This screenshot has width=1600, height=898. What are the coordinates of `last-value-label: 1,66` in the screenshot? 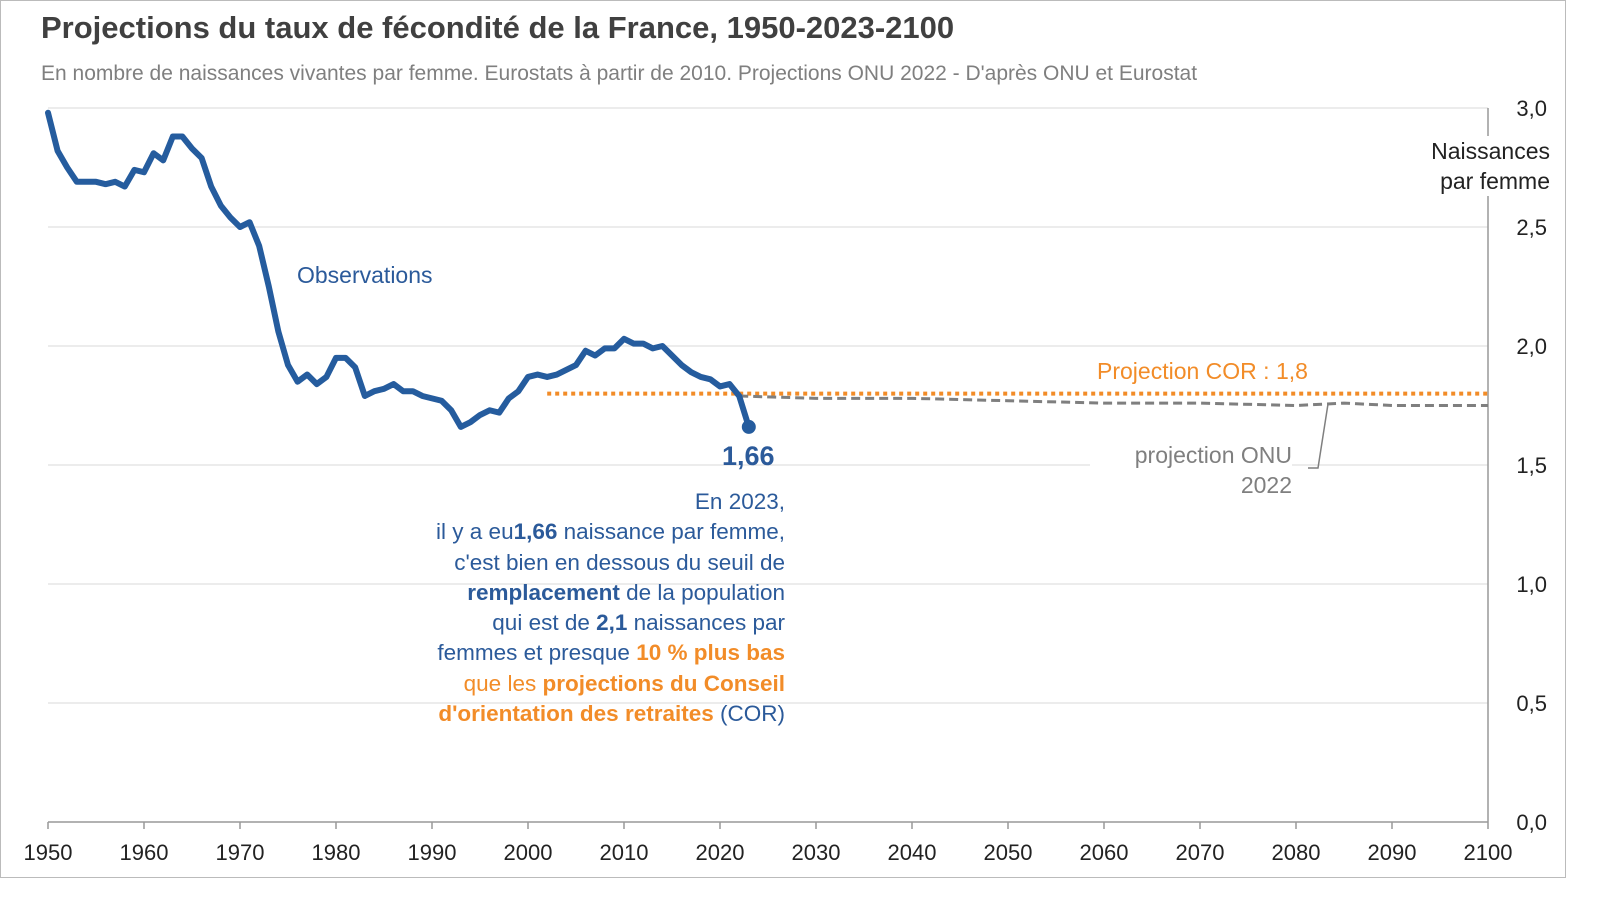 It's located at (748, 456).